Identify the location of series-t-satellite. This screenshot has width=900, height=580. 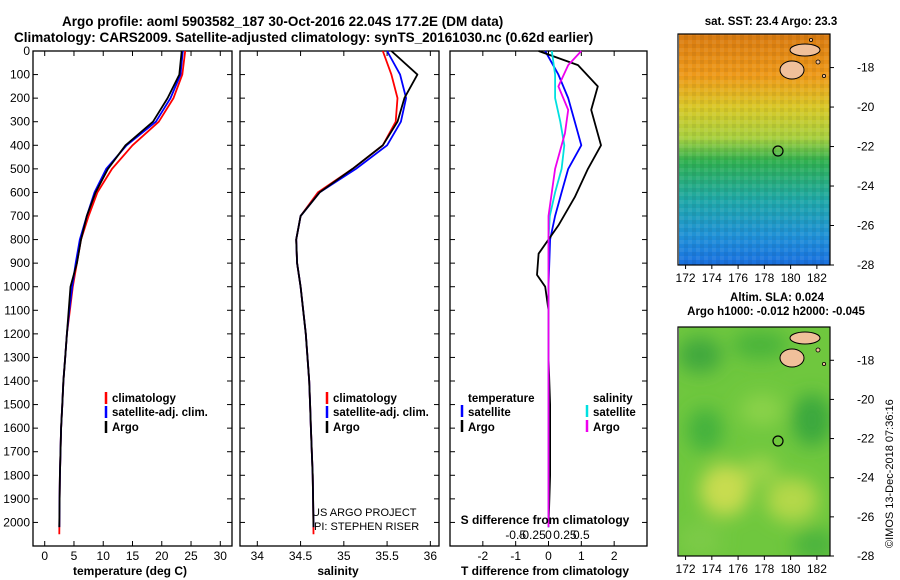
(563, 289).